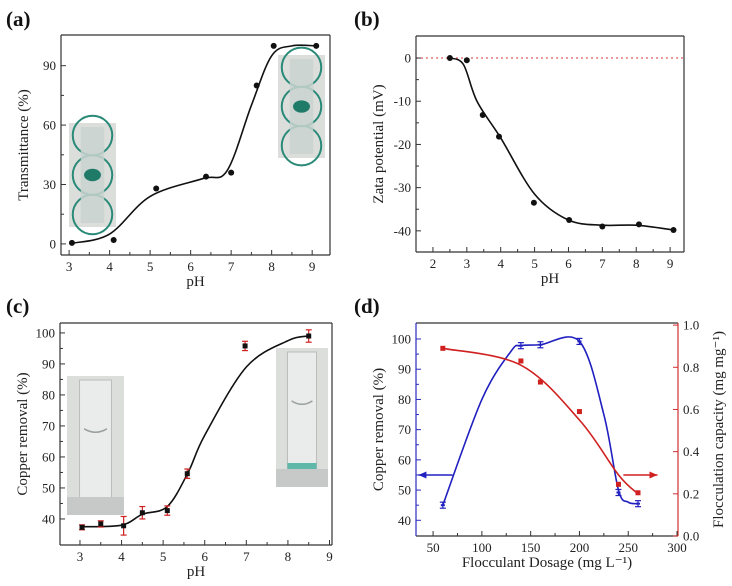  What do you see at coordinates (691, 536) in the screenshot?
I see `y-right-tick-label: 0.0` at bounding box center [691, 536].